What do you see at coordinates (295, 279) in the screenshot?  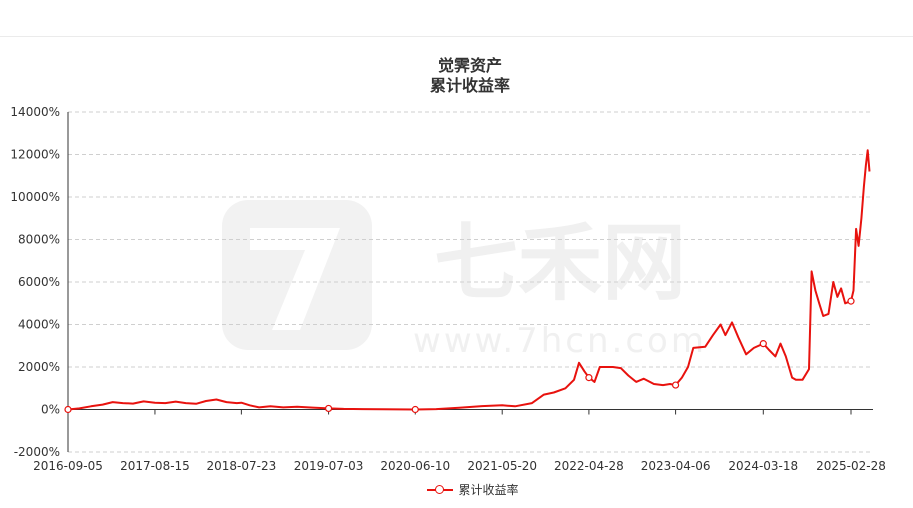 I see `watermark-logo-mark` at bounding box center [295, 279].